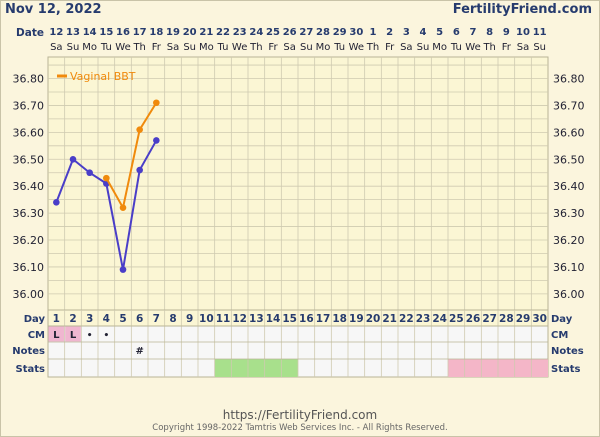 This screenshot has width=600, height=437. Describe the element at coordinates (139, 319) in the screenshot. I see `day-number: 6` at that location.